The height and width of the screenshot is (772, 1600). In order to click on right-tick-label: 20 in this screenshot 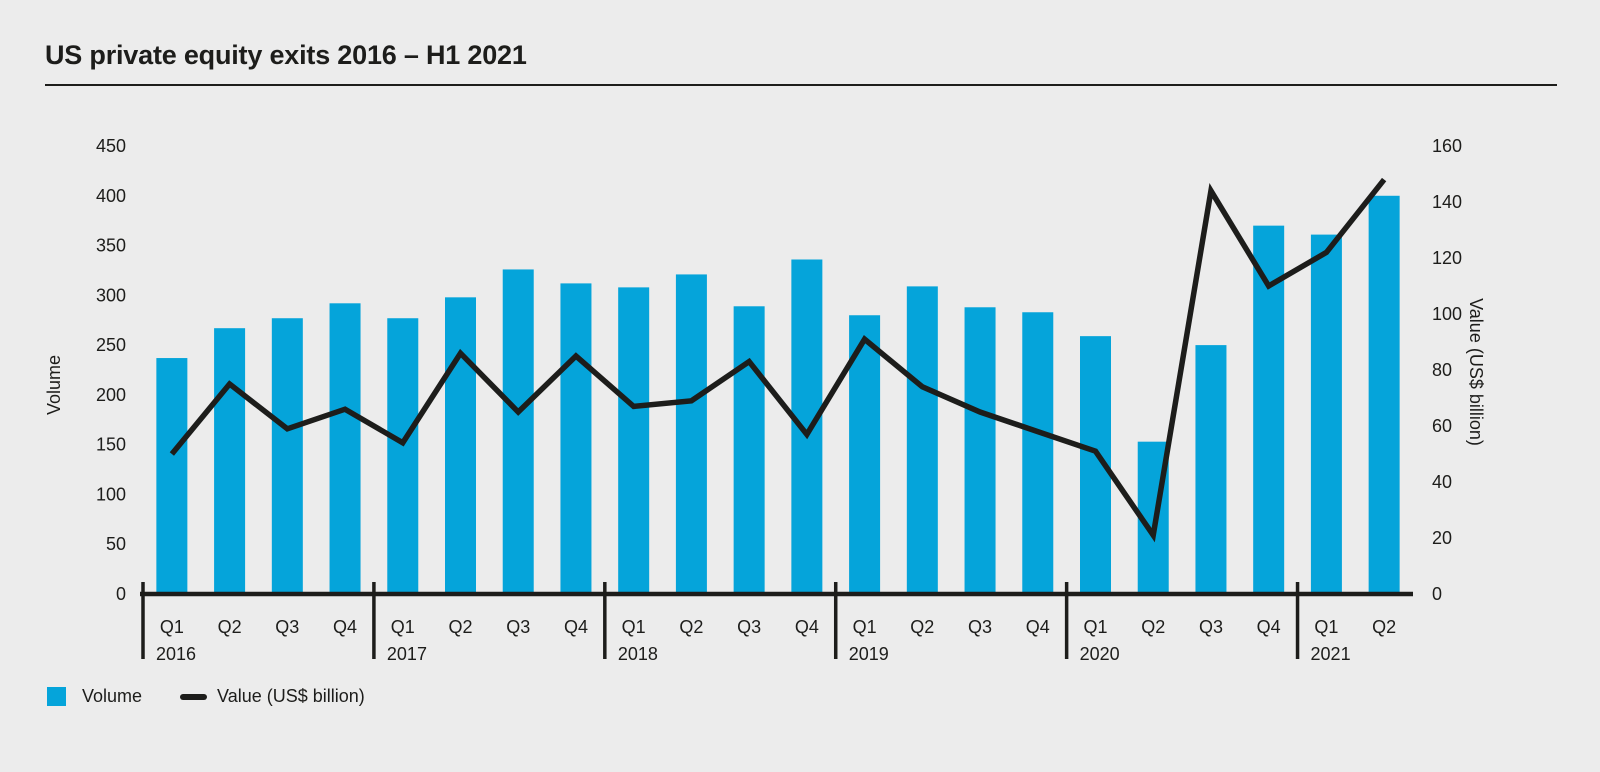, I will do `click(1442, 538)`.